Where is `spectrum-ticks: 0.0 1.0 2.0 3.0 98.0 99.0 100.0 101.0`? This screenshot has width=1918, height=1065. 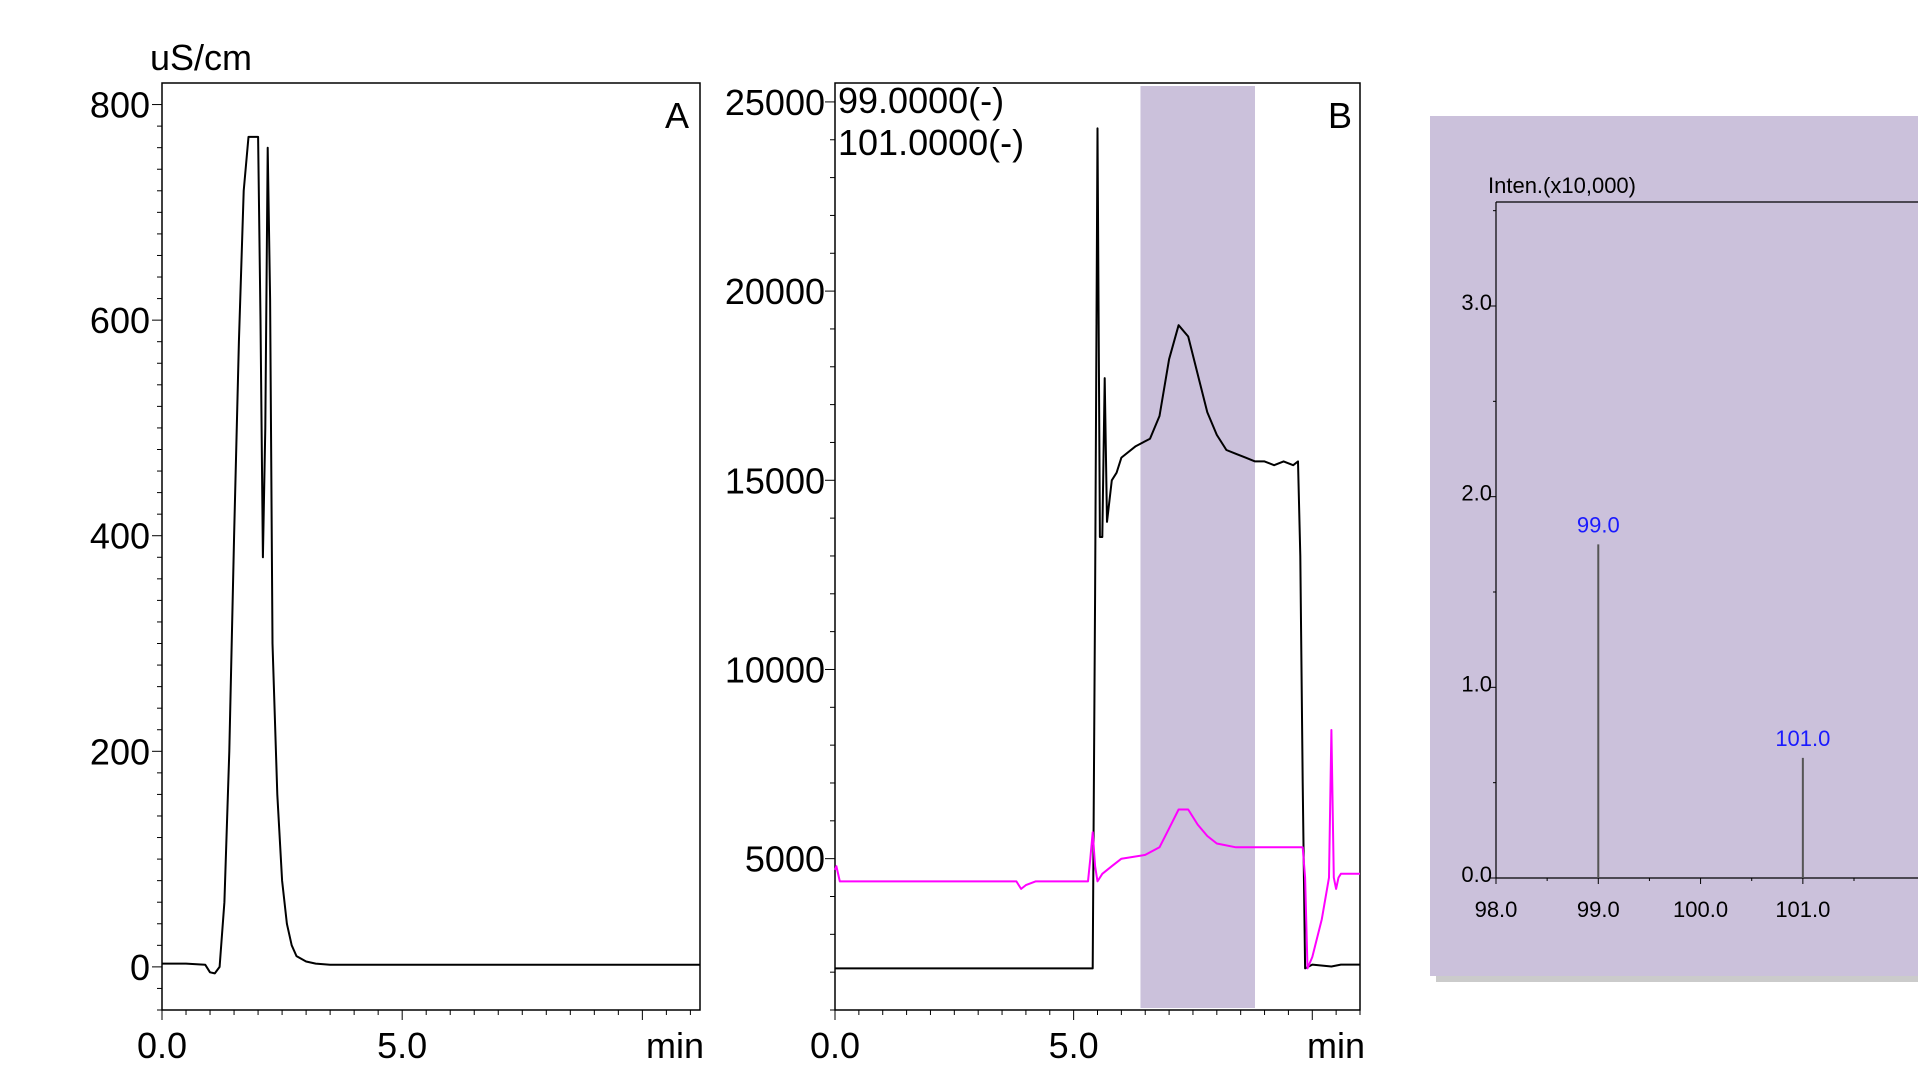 spectrum-ticks: 0.0 1.0 2.0 3.0 98.0 99.0 100.0 101.0 is located at coordinates (1658, 566).